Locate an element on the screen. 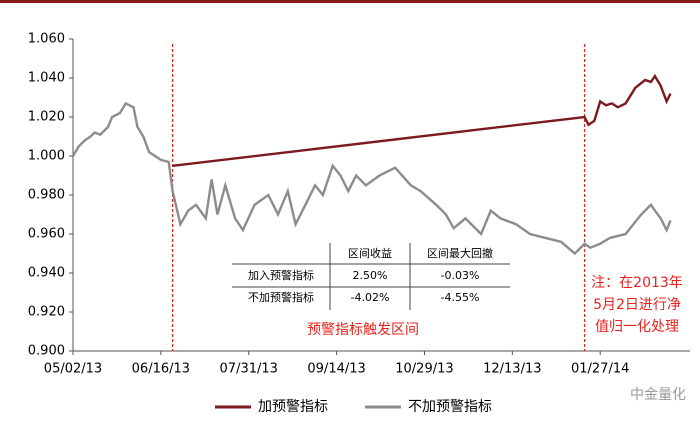 This screenshot has width=700, height=421. table-cell: 2.50% is located at coordinates (370, 275).